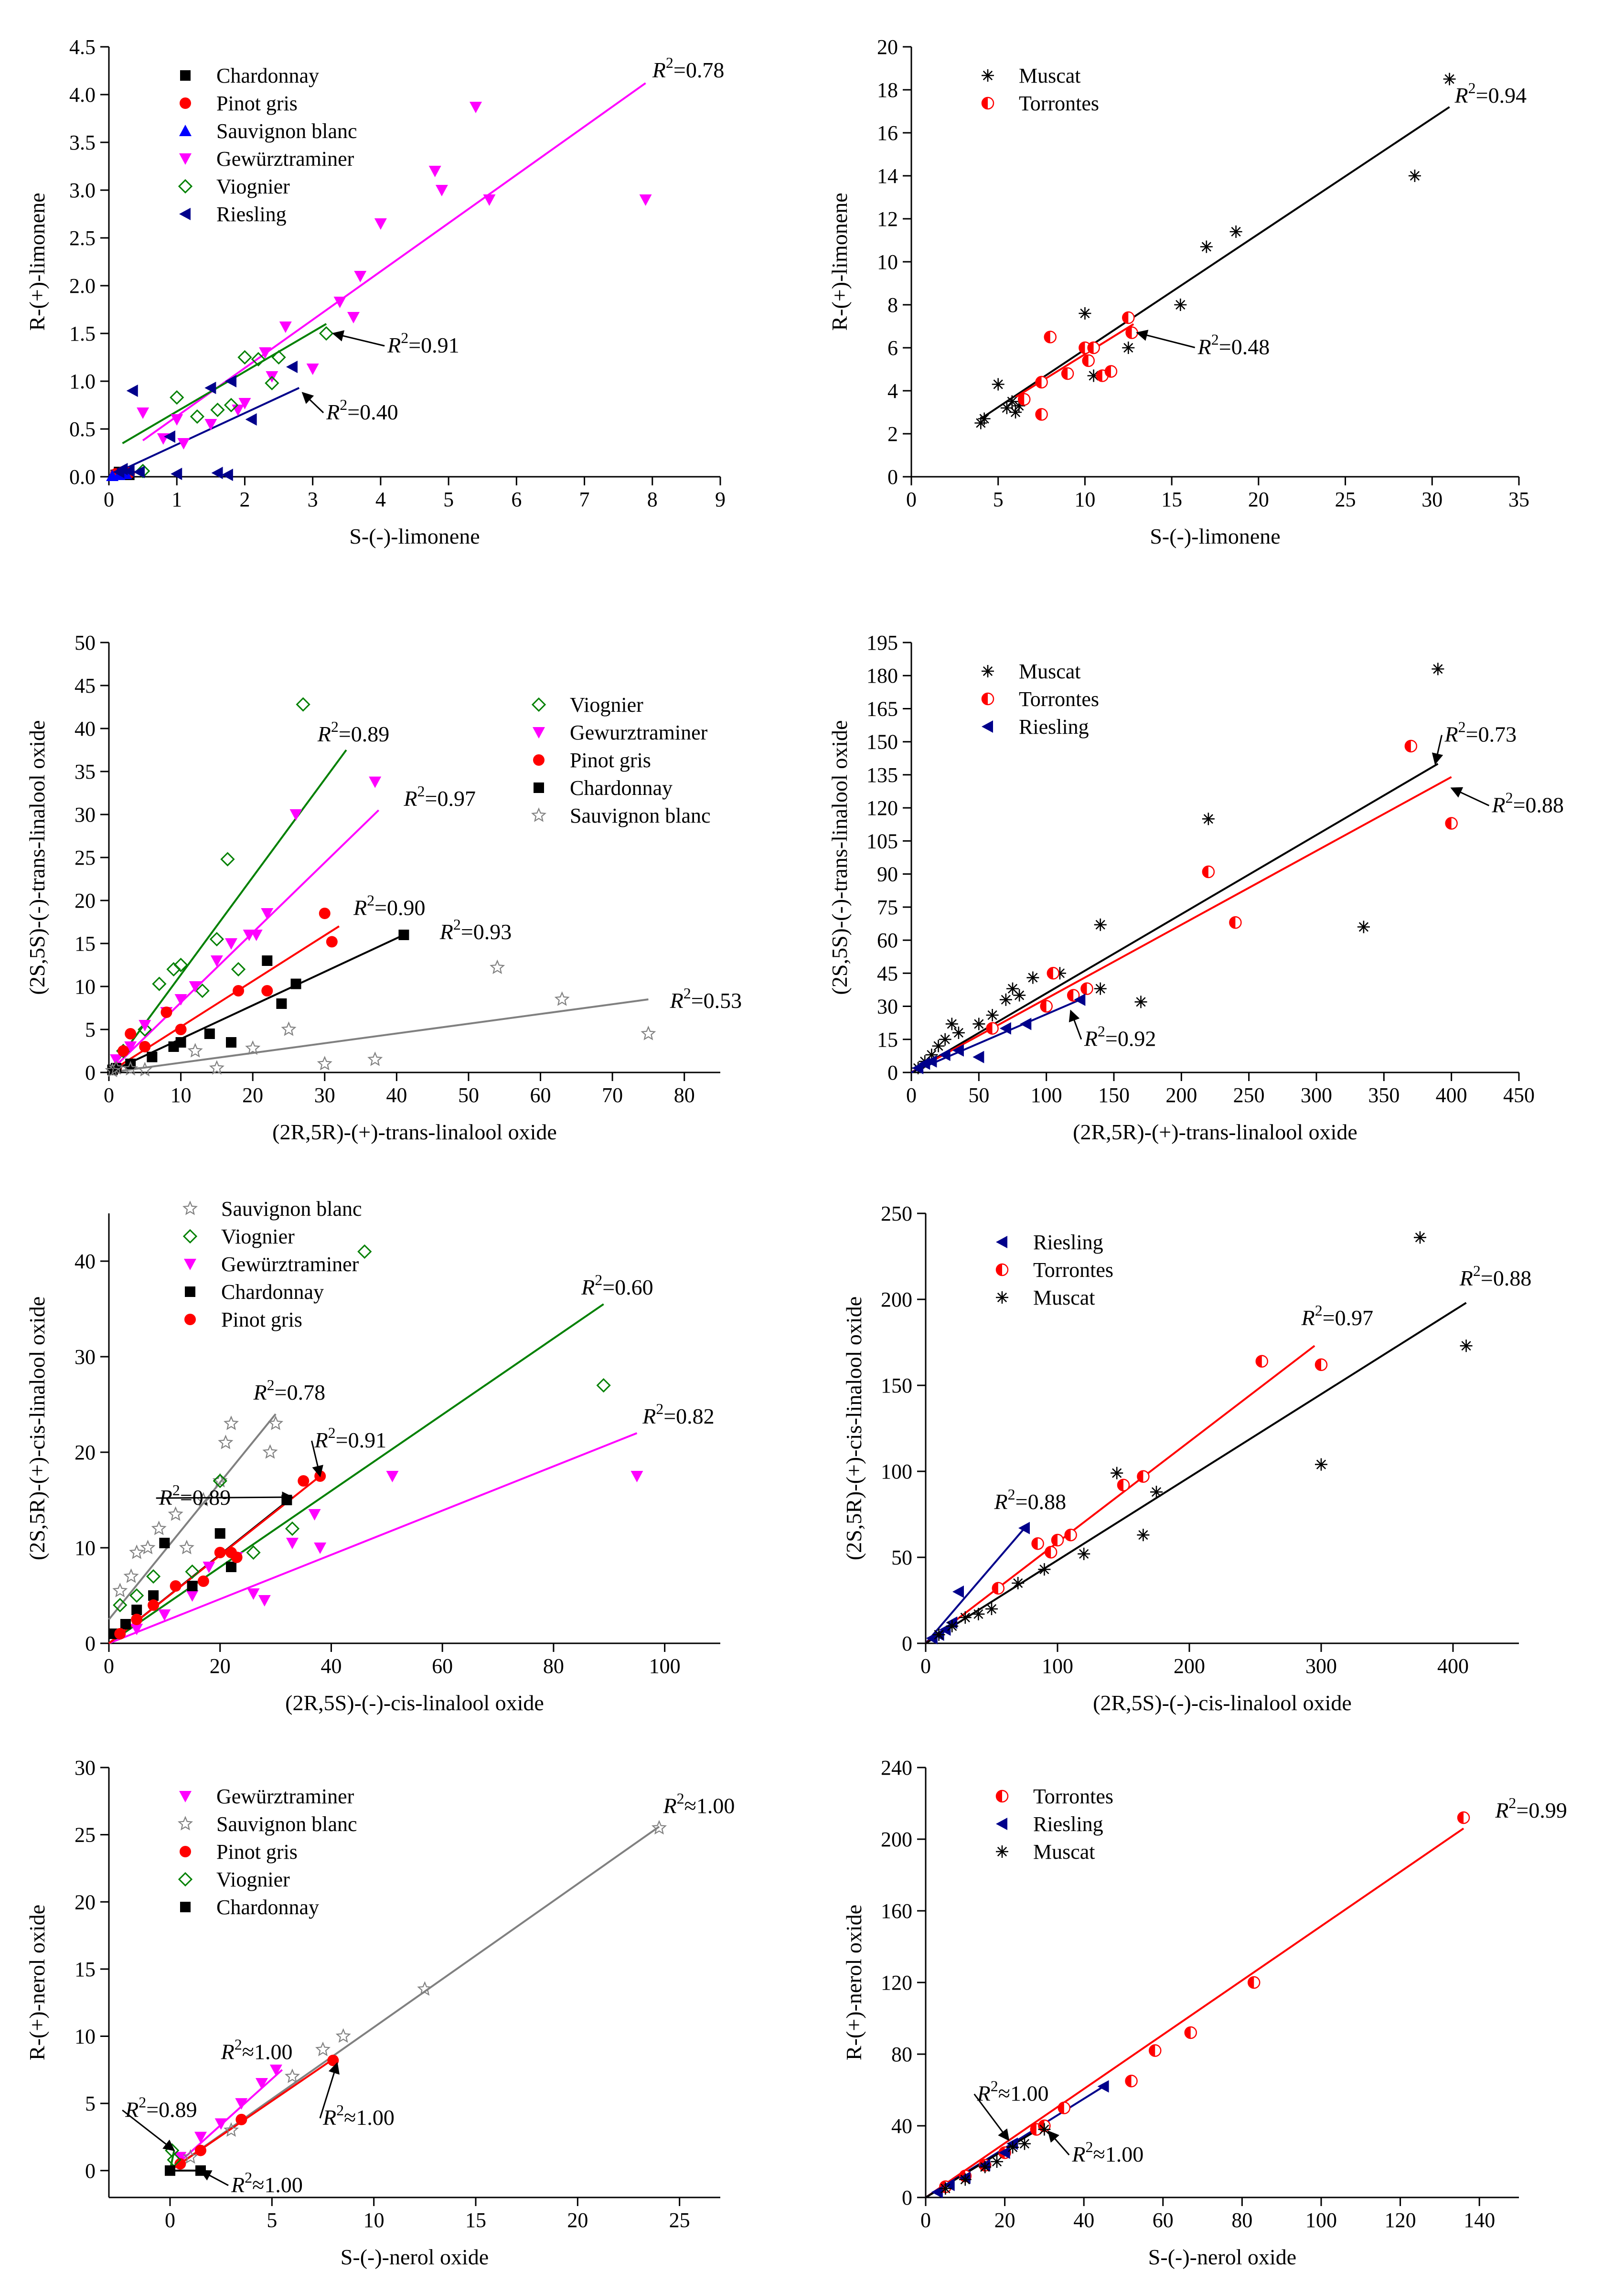 This screenshot has width=1624, height=2293. What do you see at coordinates (390, 906) in the screenshot?
I see `r2-label: R2=0.90` at bounding box center [390, 906].